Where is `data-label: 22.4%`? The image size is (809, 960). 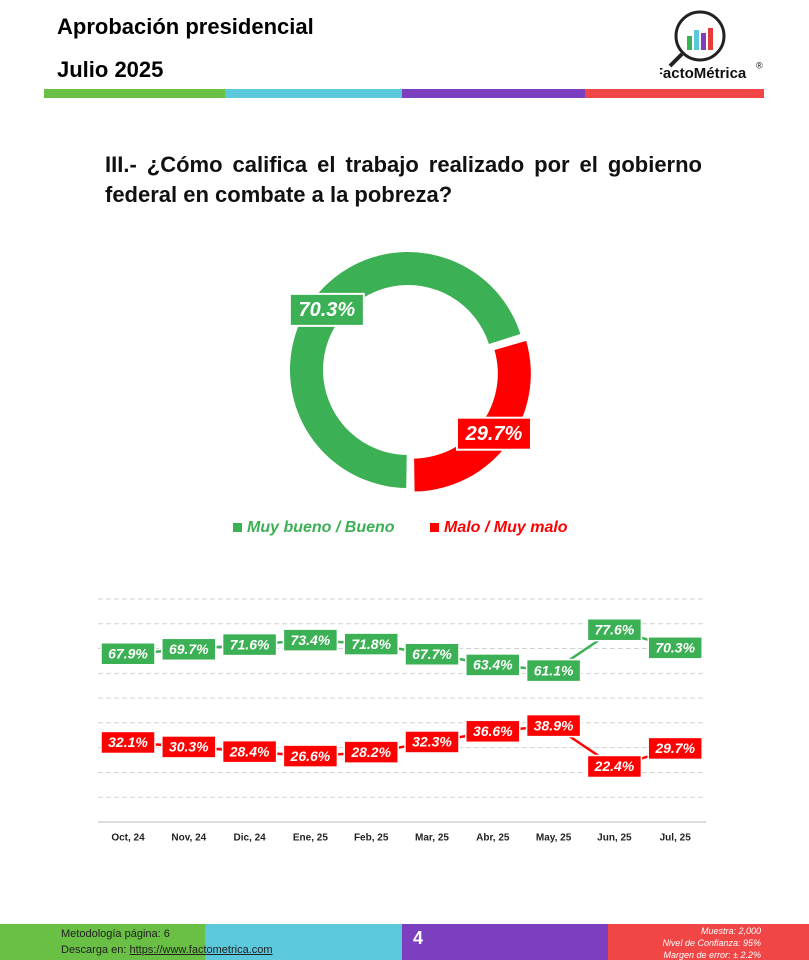
data-label: 22.4% is located at coordinates (614, 766).